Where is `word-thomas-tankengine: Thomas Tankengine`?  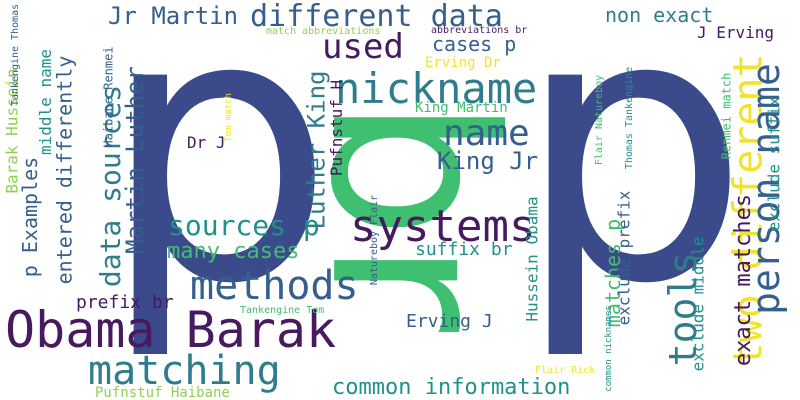 word-thomas-tankengine: Thomas Tankengine is located at coordinates (630, 118).